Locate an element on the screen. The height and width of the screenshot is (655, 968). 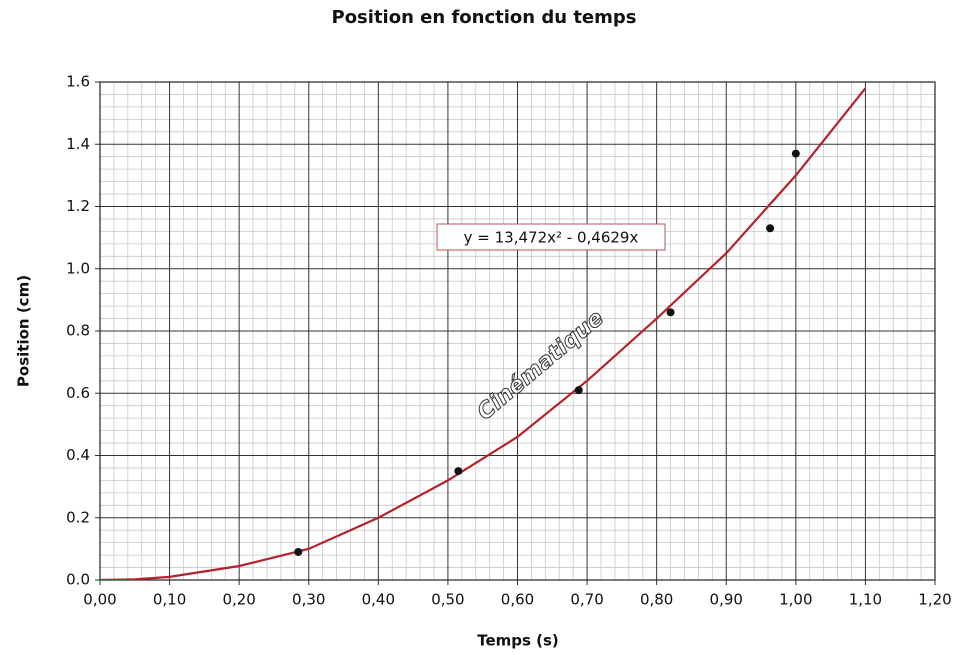
y-tick-label: 0.4 is located at coordinates (78, 455).